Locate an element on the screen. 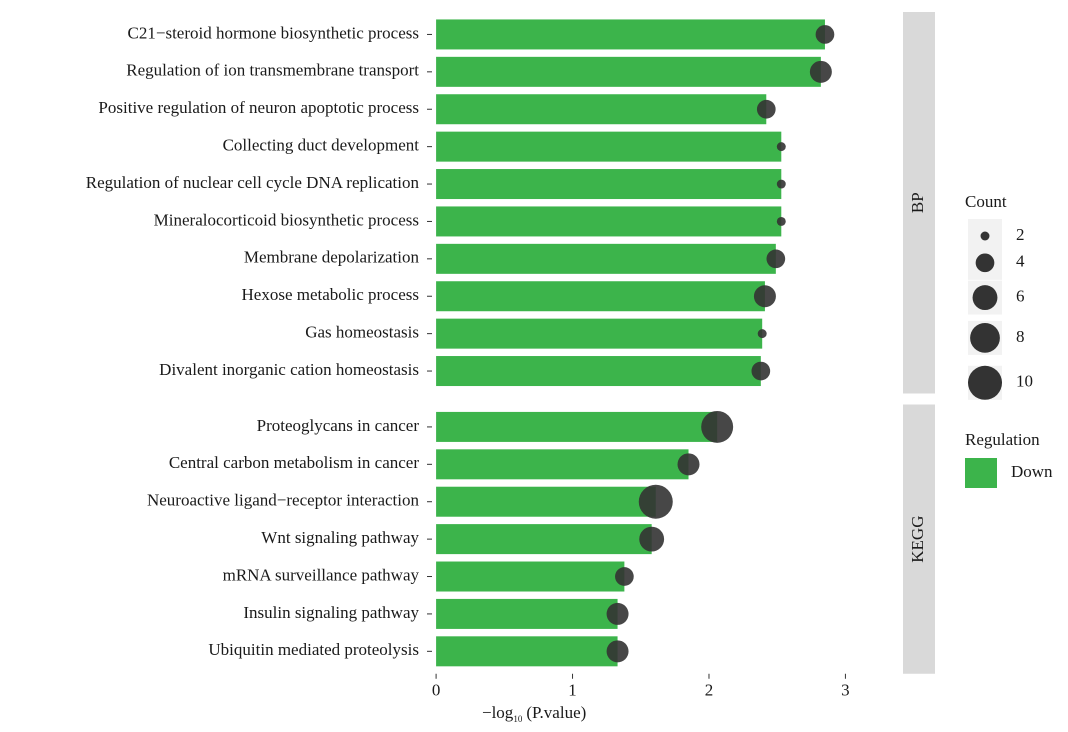  legend-size-label: 6 is located at coordinates (1020, 295).